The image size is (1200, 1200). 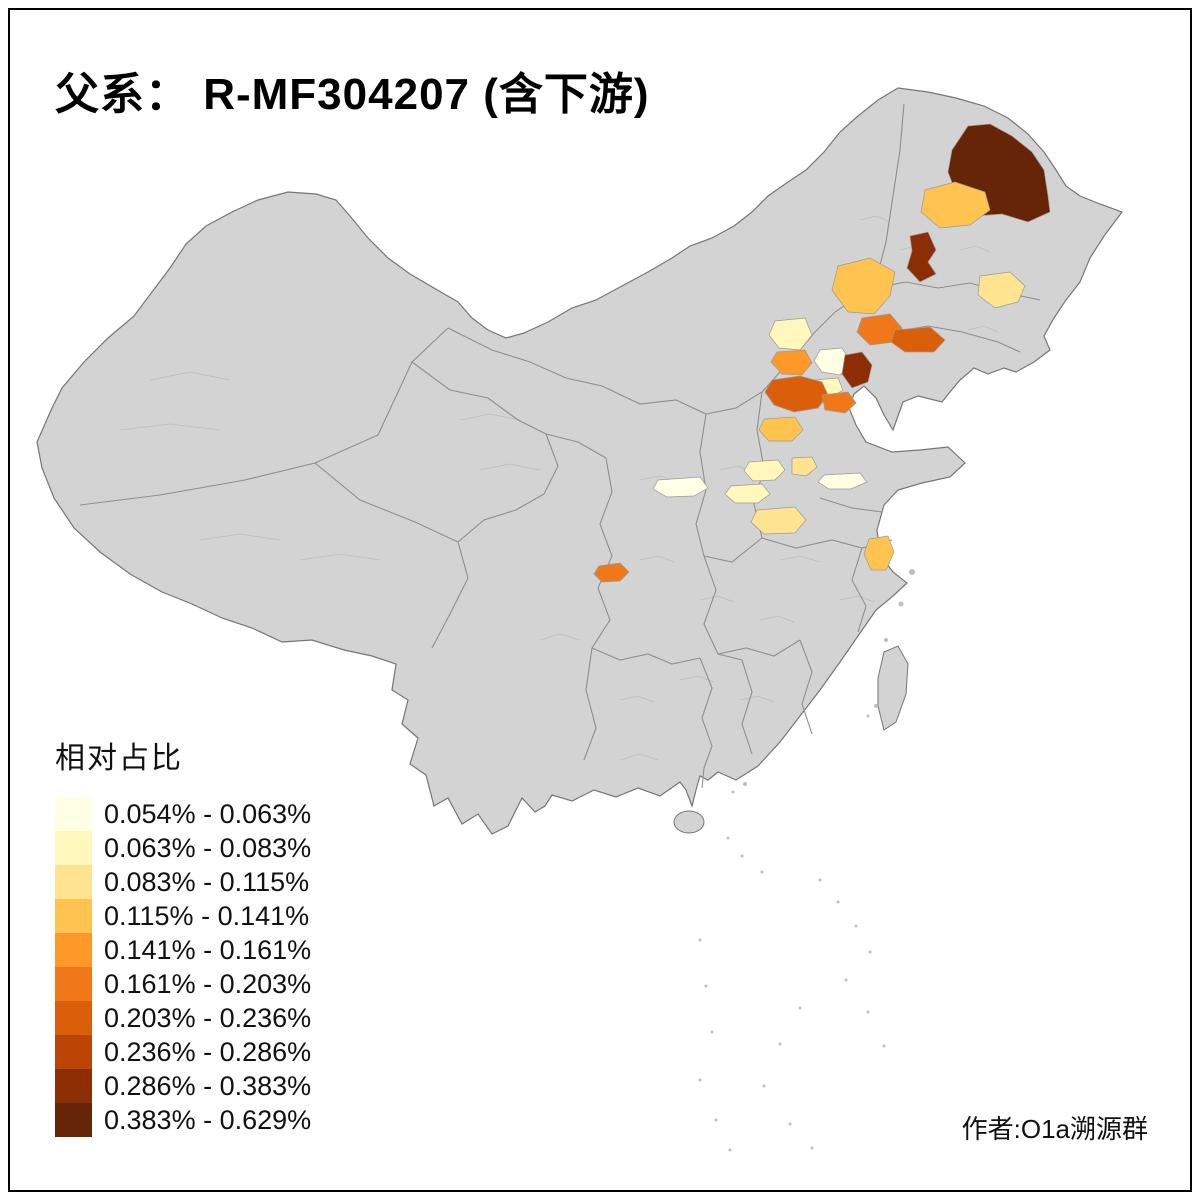 What do you see at coordinates (806, 860) in the screenshot?
I see `islets` at bounding box center [806, 860].